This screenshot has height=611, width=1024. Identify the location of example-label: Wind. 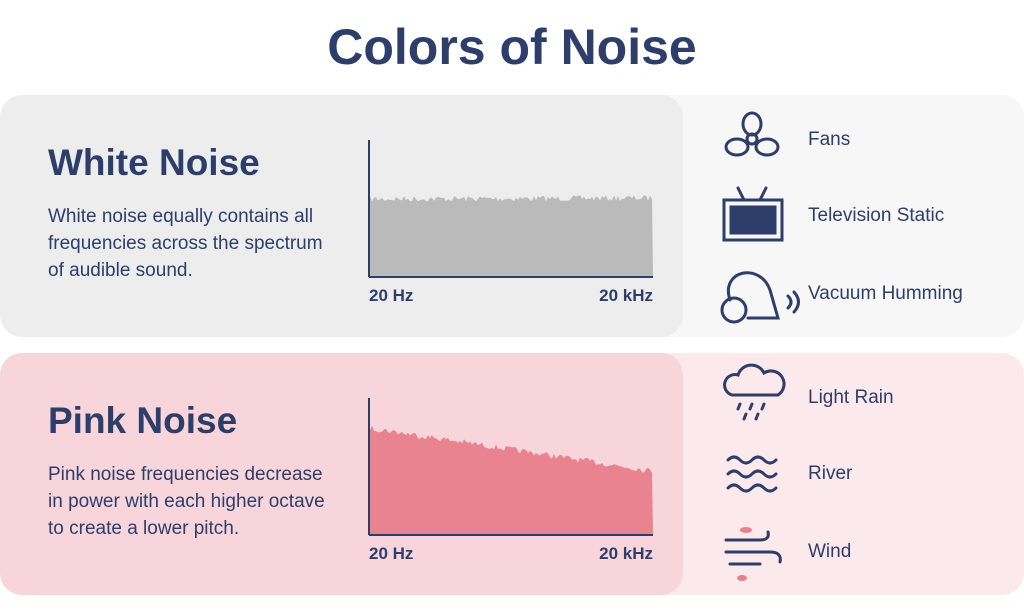
(830, 551).